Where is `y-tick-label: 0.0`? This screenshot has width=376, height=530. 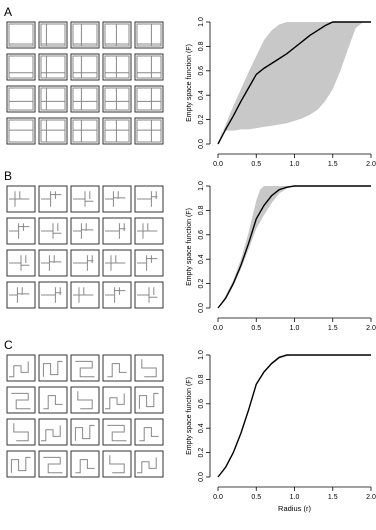
y-tick-label: 0.0 is located at coordinates (201, 477).